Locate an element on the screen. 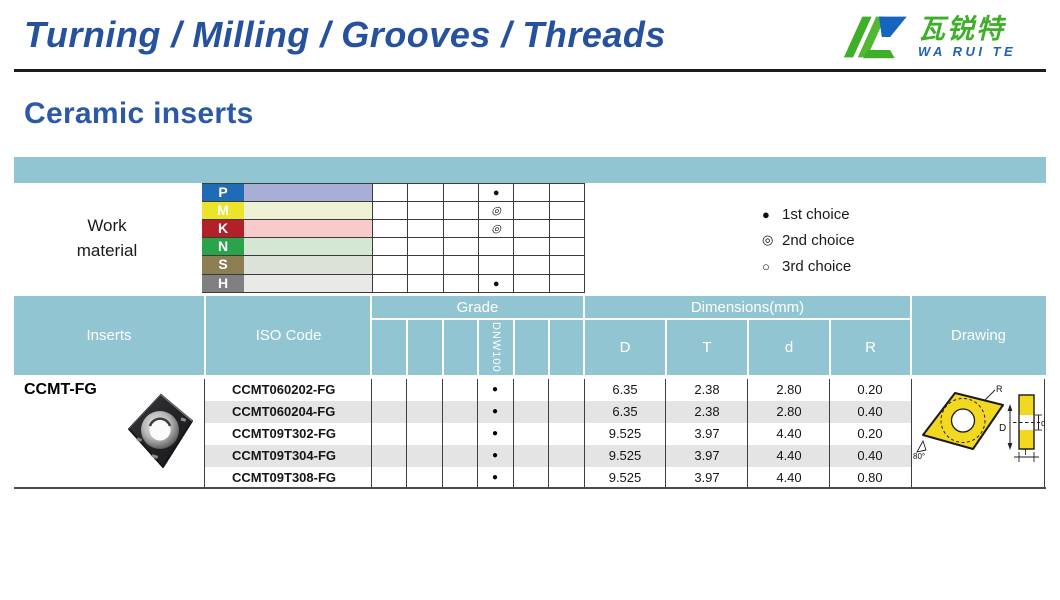  iso-code: CCMT060202-FG is located at coordinates (284, 389).